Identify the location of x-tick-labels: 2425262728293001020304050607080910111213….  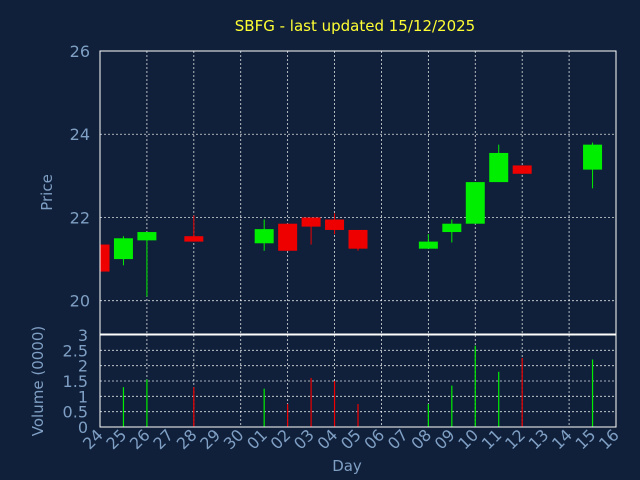
(351, 439).